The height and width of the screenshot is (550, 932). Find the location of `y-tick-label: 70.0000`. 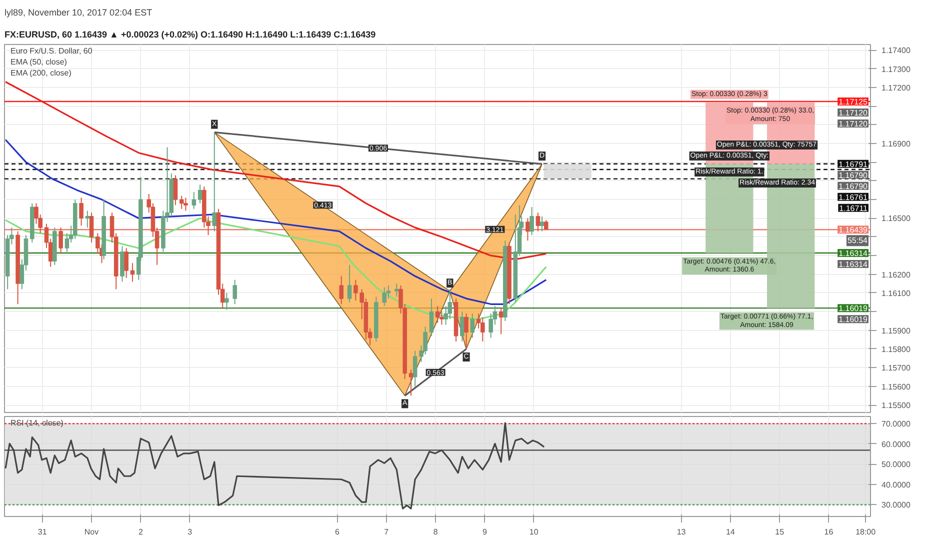

y-tick-label: 70.0000 is located at coordinates (896, 424).